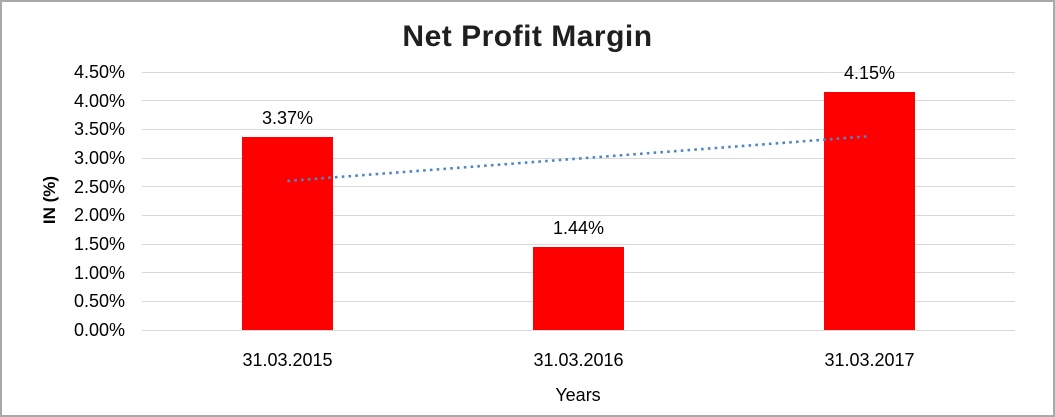 This screenshot has width=1055, height=417. Describe the element at coordinates (99, 72) in the screenshot. I see `y-tick-label: 4.50%` at that location.